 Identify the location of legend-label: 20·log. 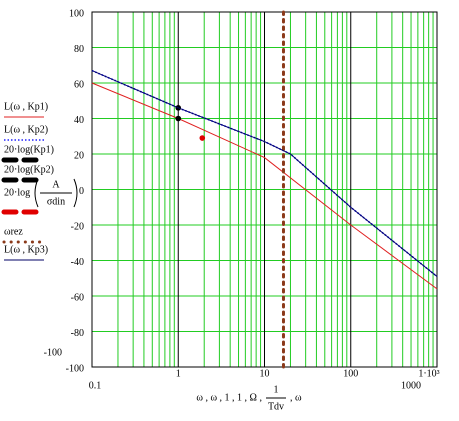
(17, 192).